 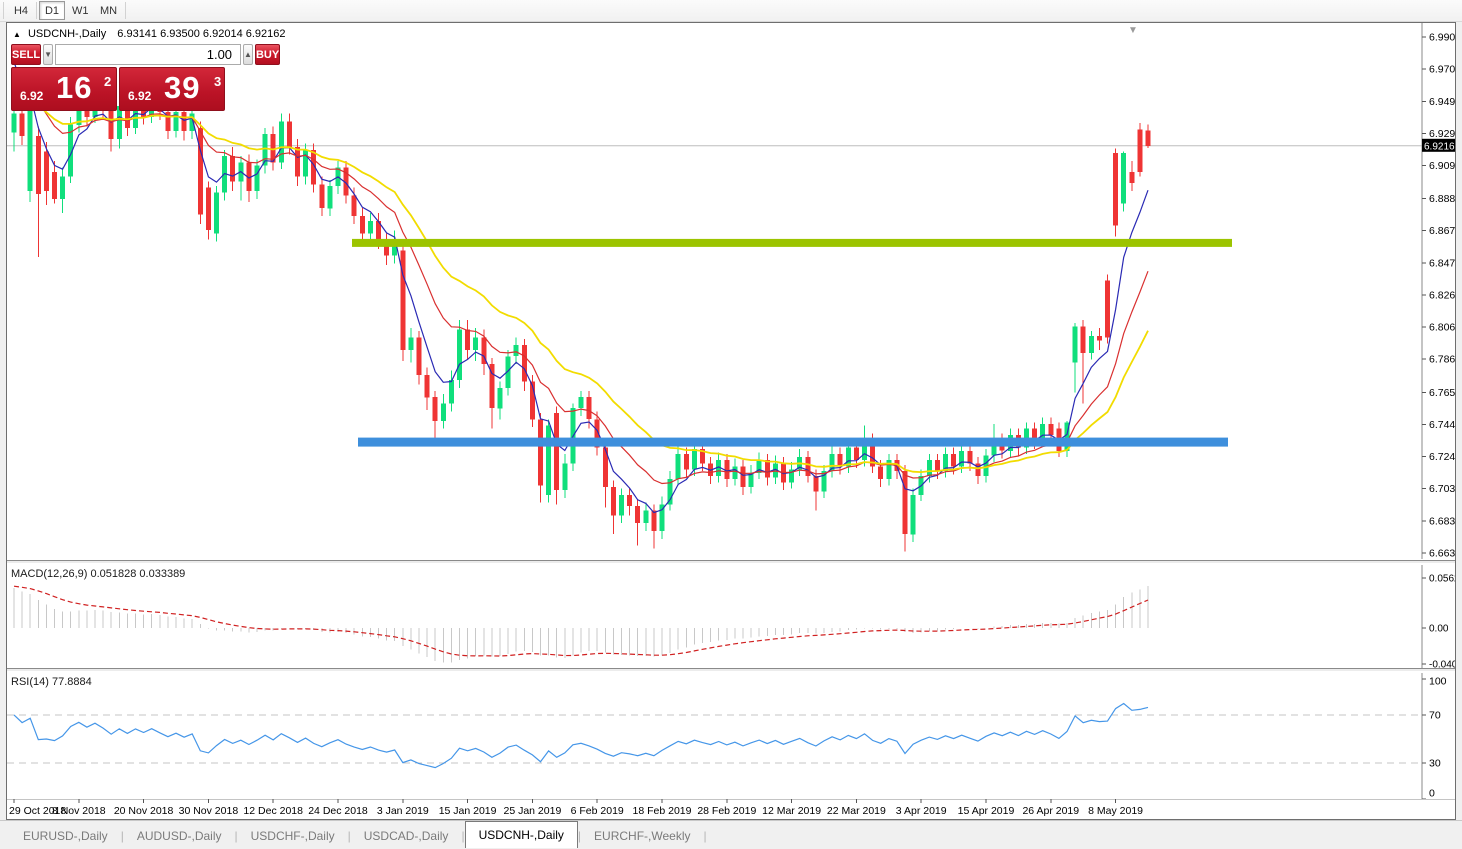 What do you see at coordinates (201, 34) in the screenshot?
I see `chart-ohlc-values: 6.93141 6.93500 6.92014 6.92162` at bounding box center [201, 34].